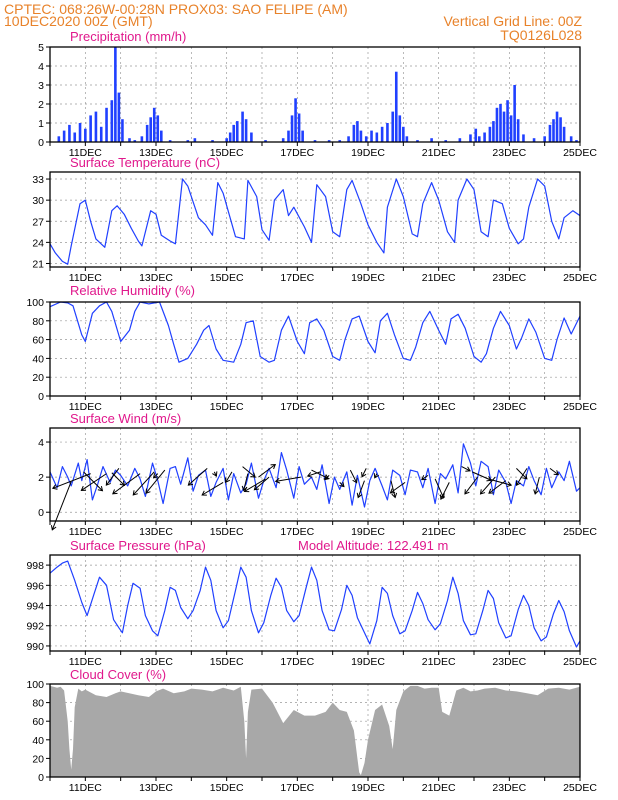 The height and width of the screenshot is (800, 618). I want to click on wind-ytick-label: 0, so click(41, 513).